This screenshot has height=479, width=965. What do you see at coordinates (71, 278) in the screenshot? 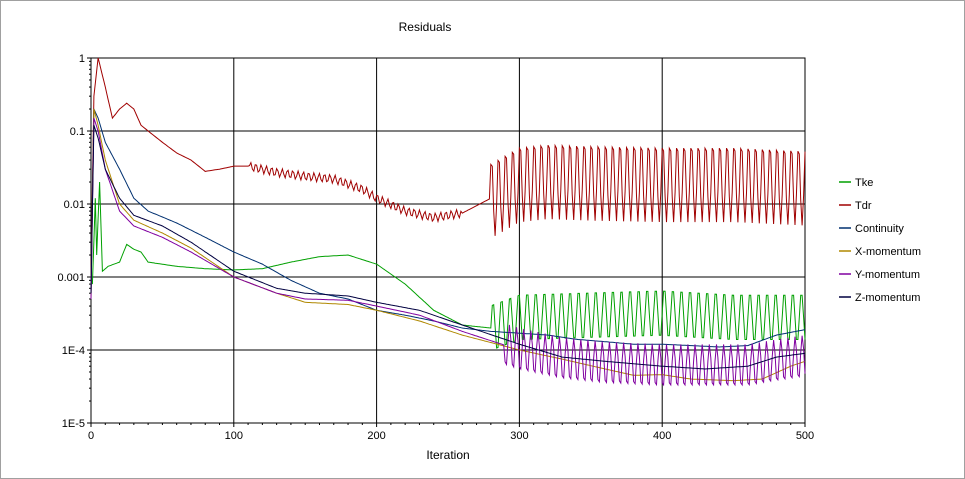
I see `y-tick-label: 0.001` at bounding box center [71, 278].